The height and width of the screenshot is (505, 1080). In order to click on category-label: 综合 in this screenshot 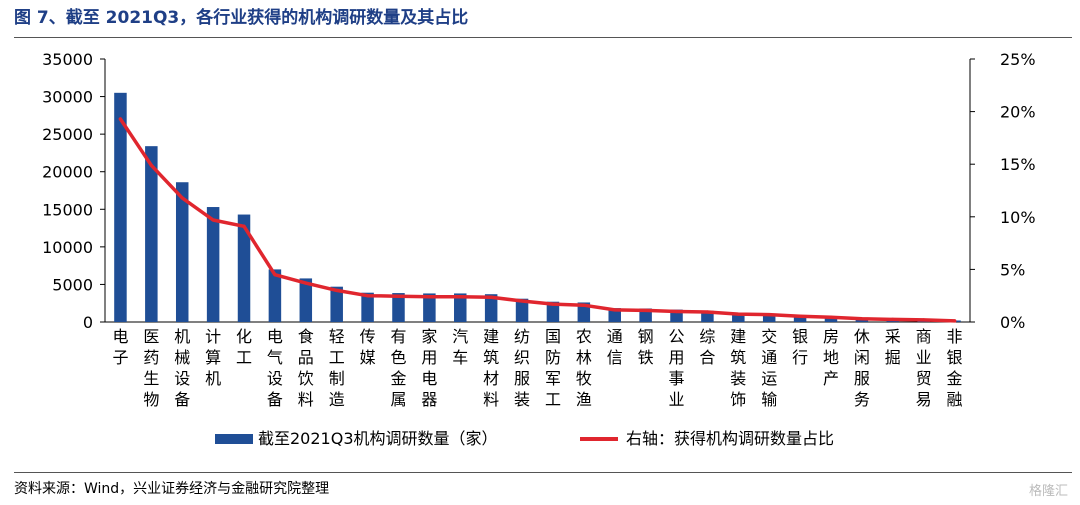, I will do `click(707, 347)`.